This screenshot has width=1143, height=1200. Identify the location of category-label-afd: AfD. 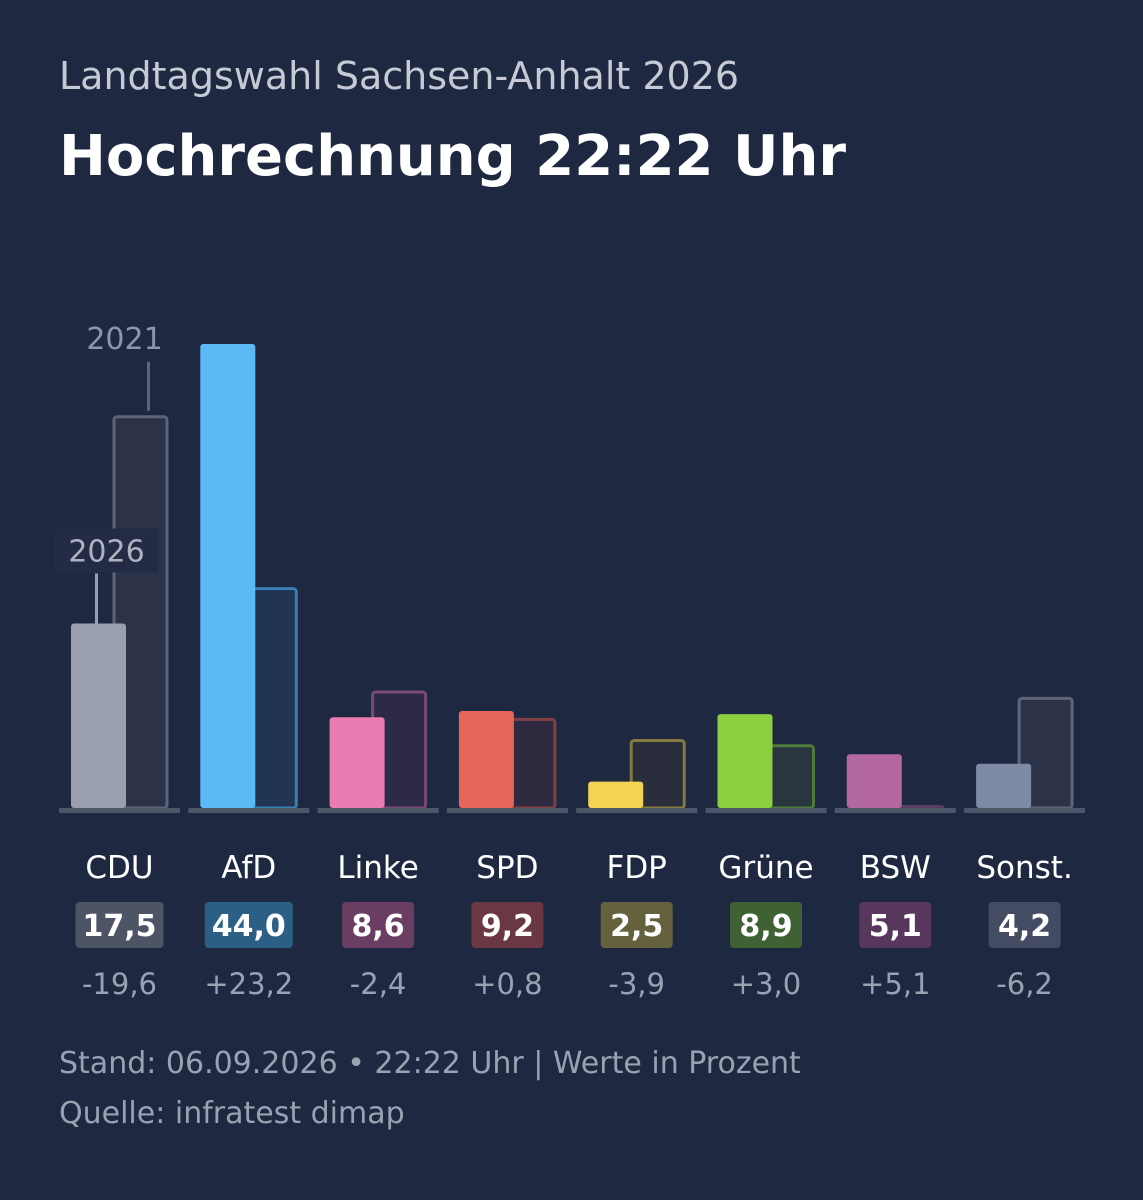
(248, 868).